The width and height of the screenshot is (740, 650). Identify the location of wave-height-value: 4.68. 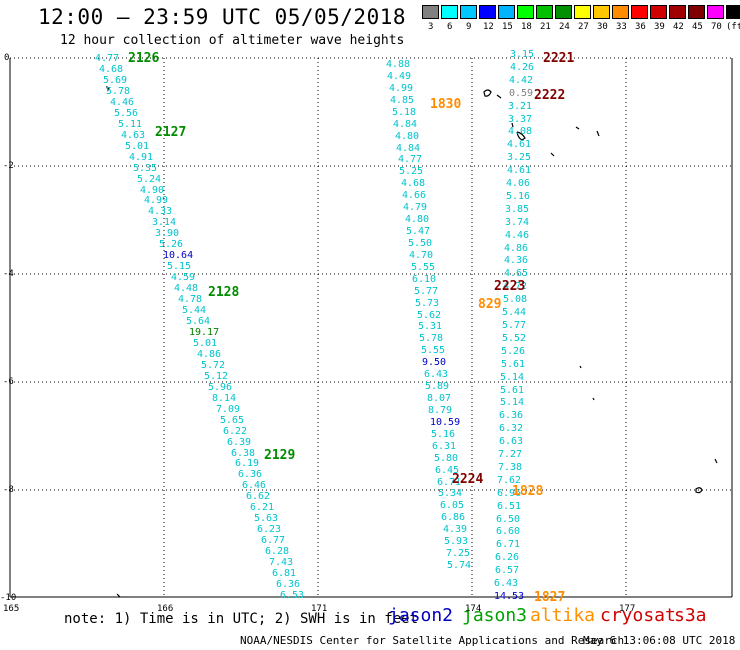
(111, 69).